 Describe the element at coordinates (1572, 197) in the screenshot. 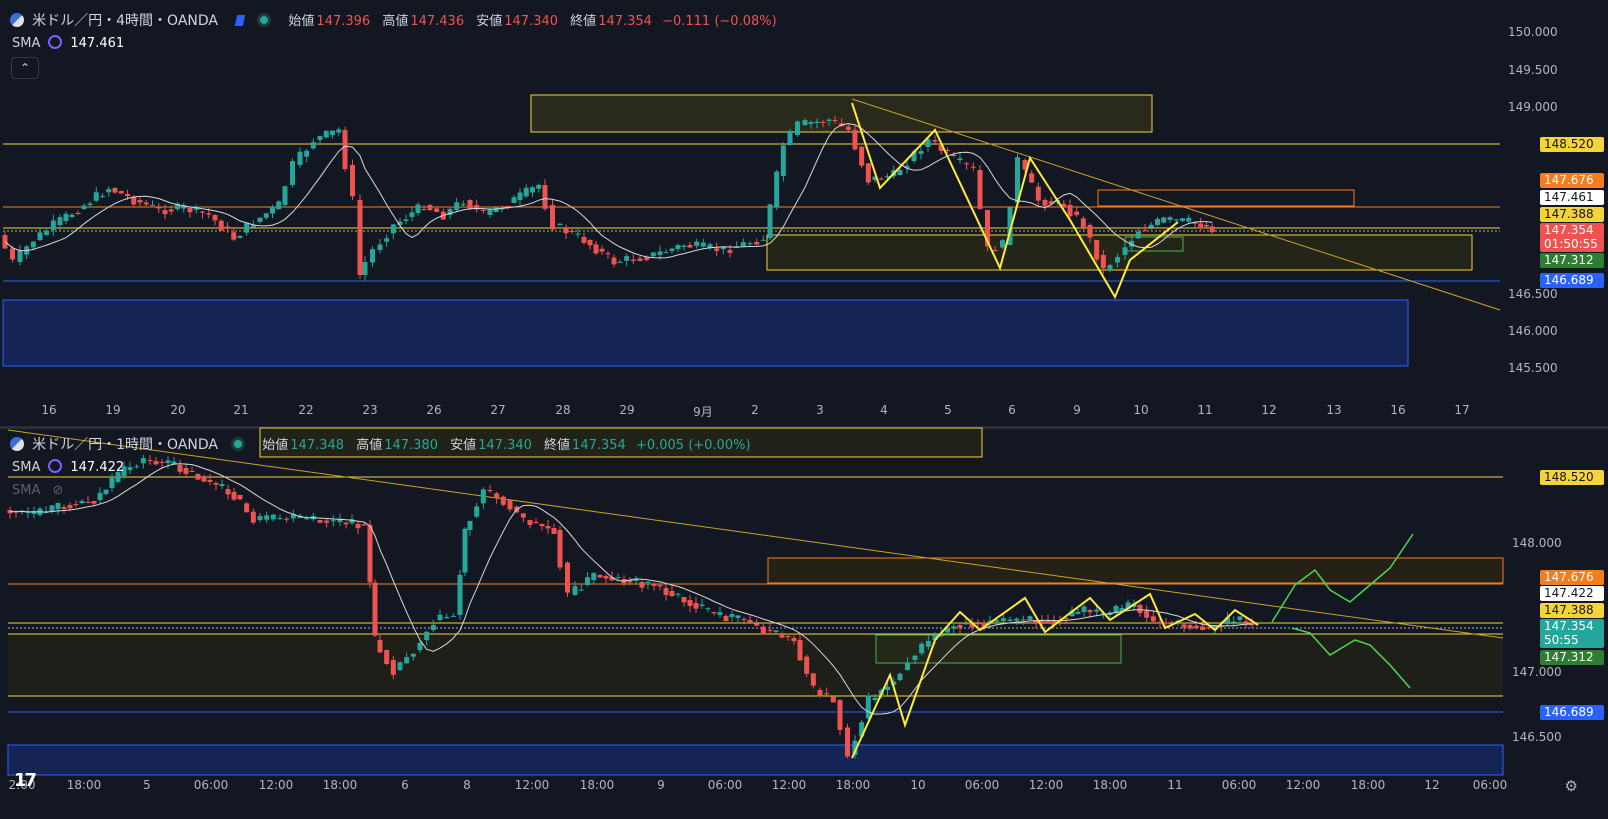

I see `price-tag: 147.461` at that location.